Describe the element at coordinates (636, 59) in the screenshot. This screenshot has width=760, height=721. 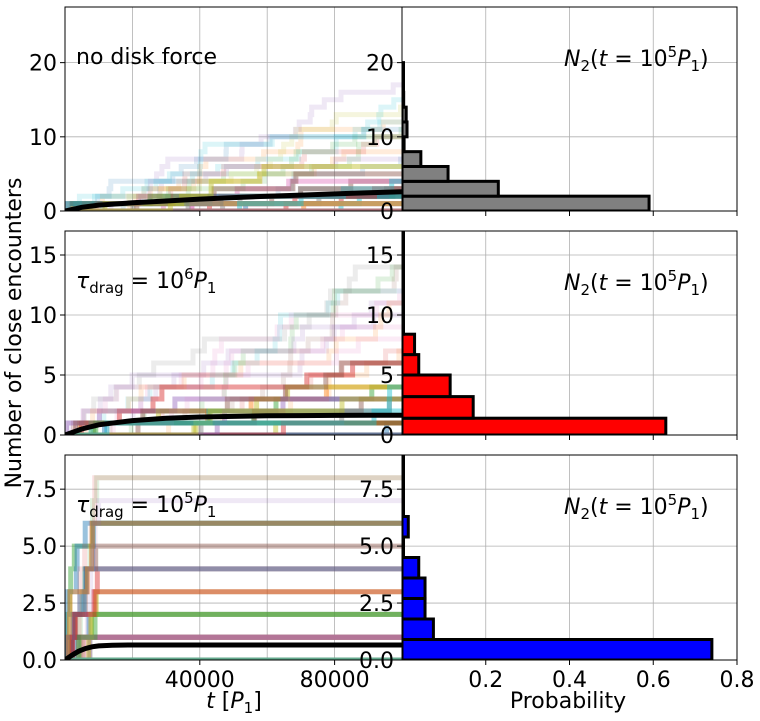
I see `top-right-annotation: N2(t = 105P1)` at that location.